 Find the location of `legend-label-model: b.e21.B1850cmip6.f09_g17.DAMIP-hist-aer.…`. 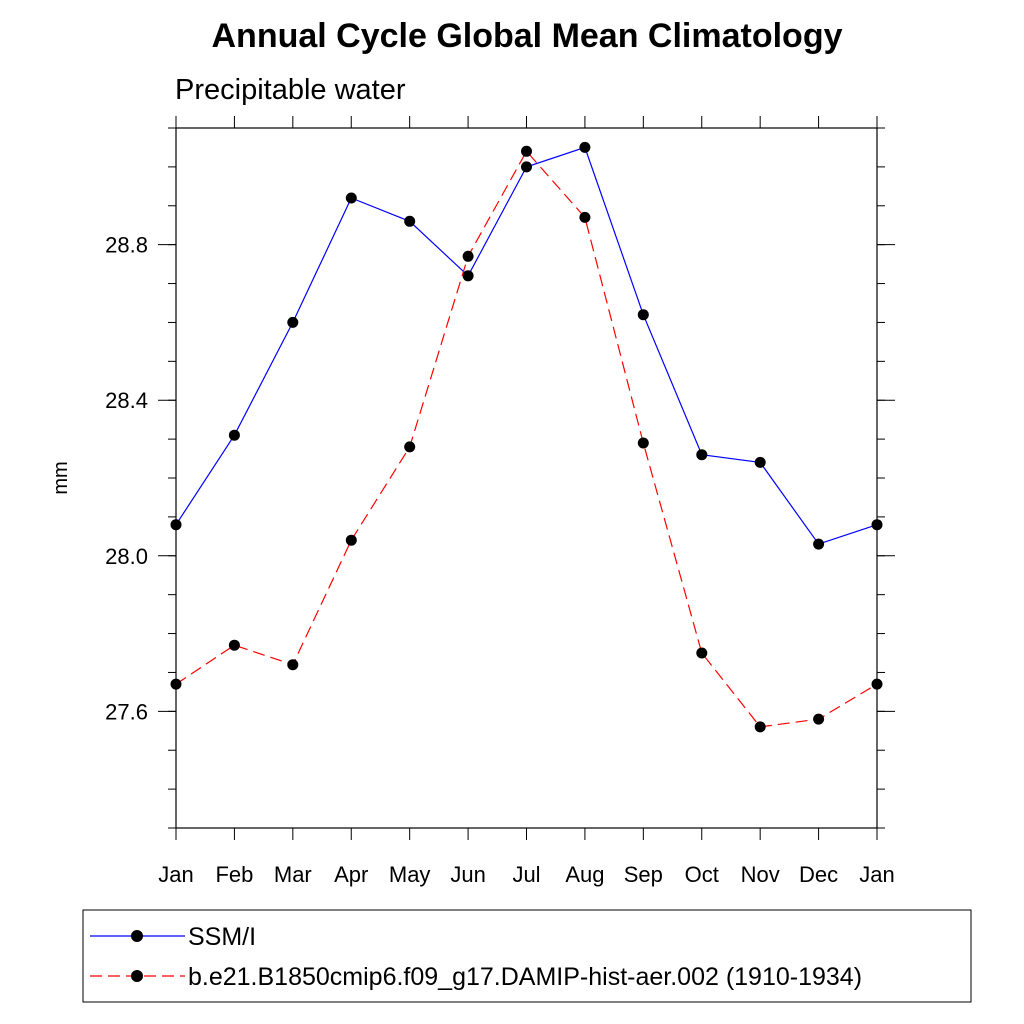

legend-label-model: b.e21.B1850cmip6.f09_g17.DAMIP-hist-aer.… is located at coordinates (525, 977).